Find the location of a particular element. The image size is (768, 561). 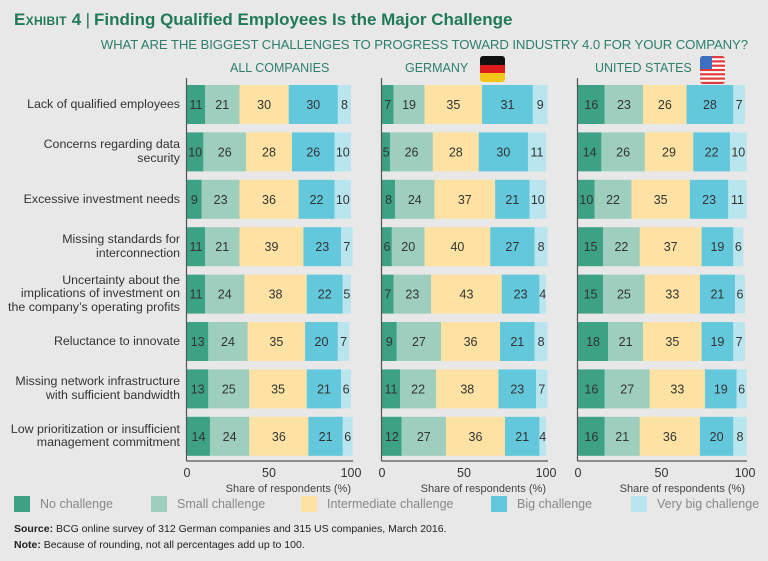

panel-title-united-states: UNITED STATES is located at coordinates (643, 68).